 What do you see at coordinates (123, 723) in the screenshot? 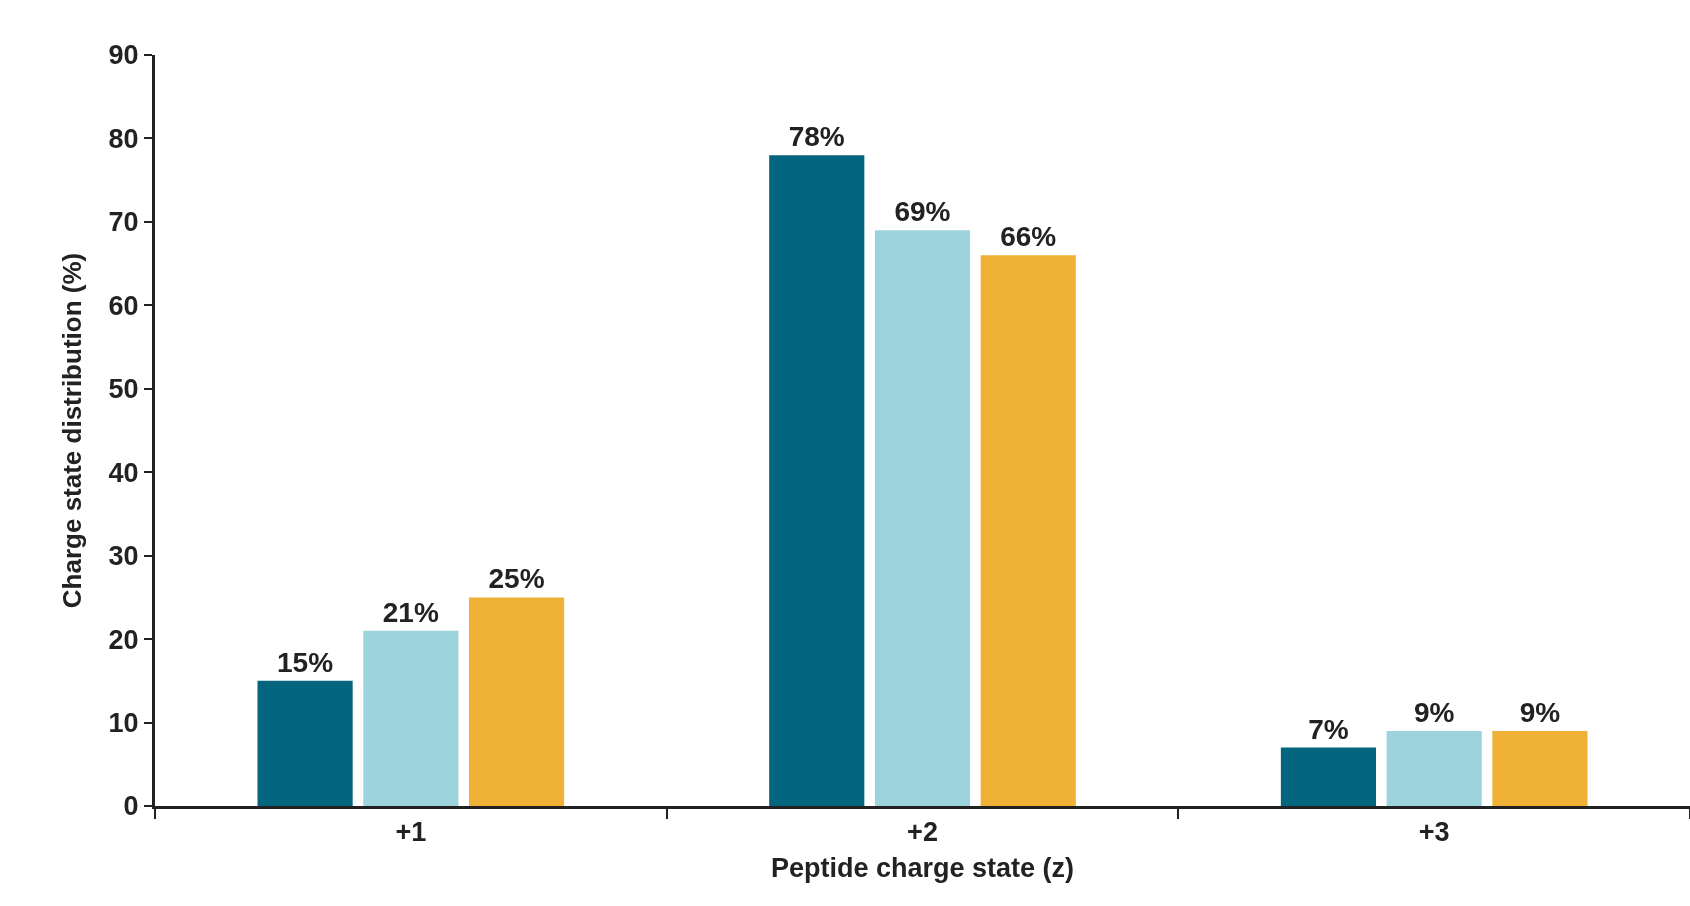
I see `y-tick-label: 10` at bounding box center [123, 723].